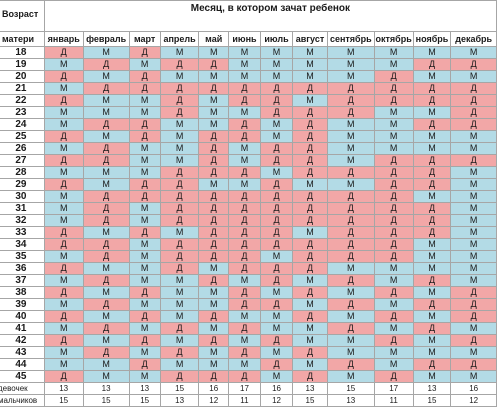 The width and height of the screenshot is (500, 407). I want to click on age-cell: 27, so click(22, 160).